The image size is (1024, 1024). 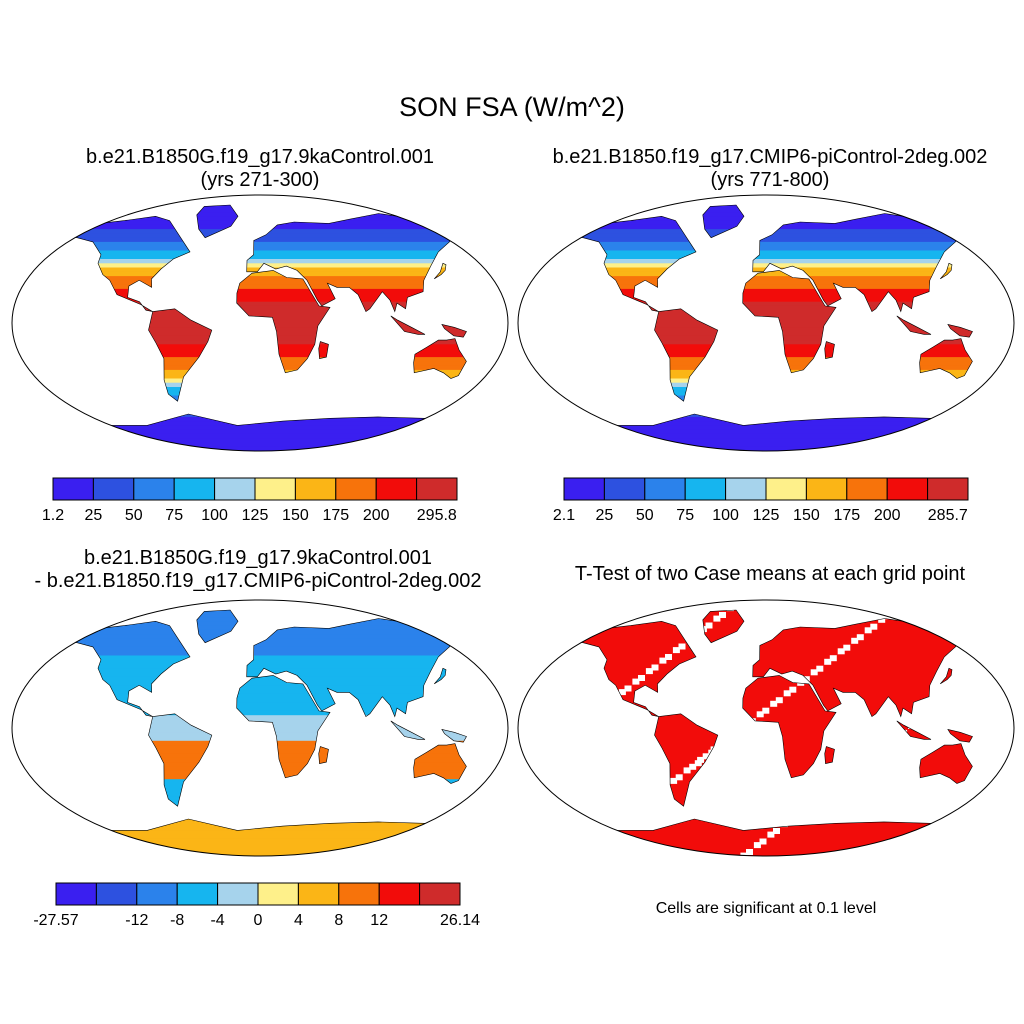 What do you see at coordinates (460, 920) in the screenshot?
I see `colorbar-tick-label: 26.14` at bounding box center [460, 920].